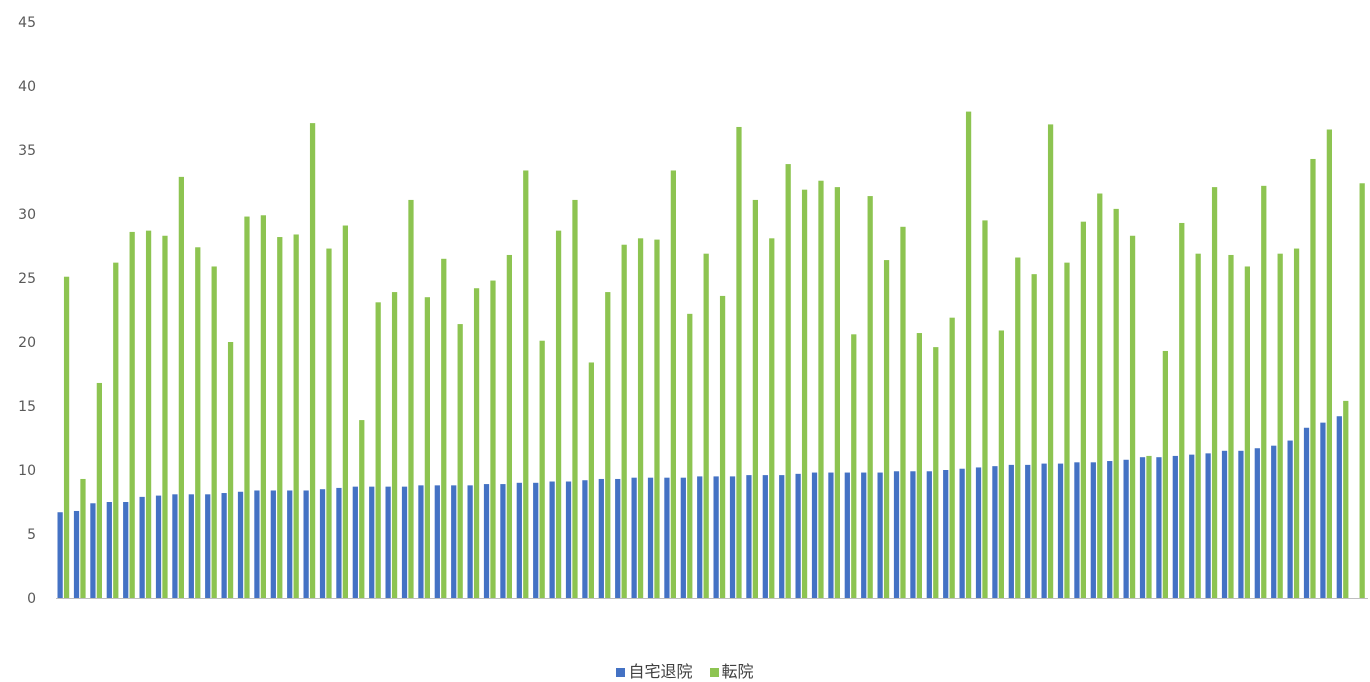 The height and width of the screenshot is (682, 1370). What do you see at coordinates (31, 535) in the screenshot?
I see `y-tick-label: 5` at bounding box center [31, 535].